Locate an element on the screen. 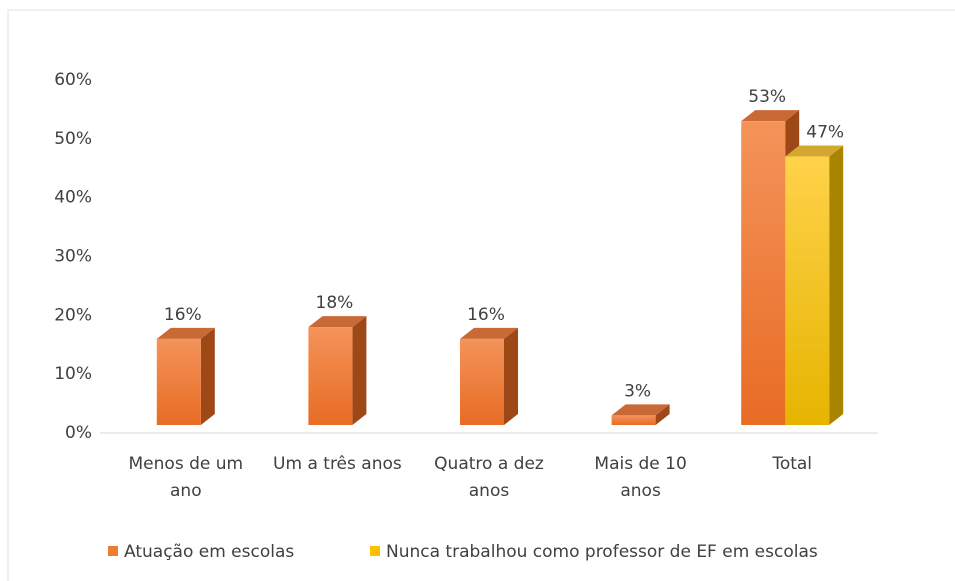 The width and height of the screenshot is (955, 581). y-tick-label: 20% is located at coordinates (73, 315).